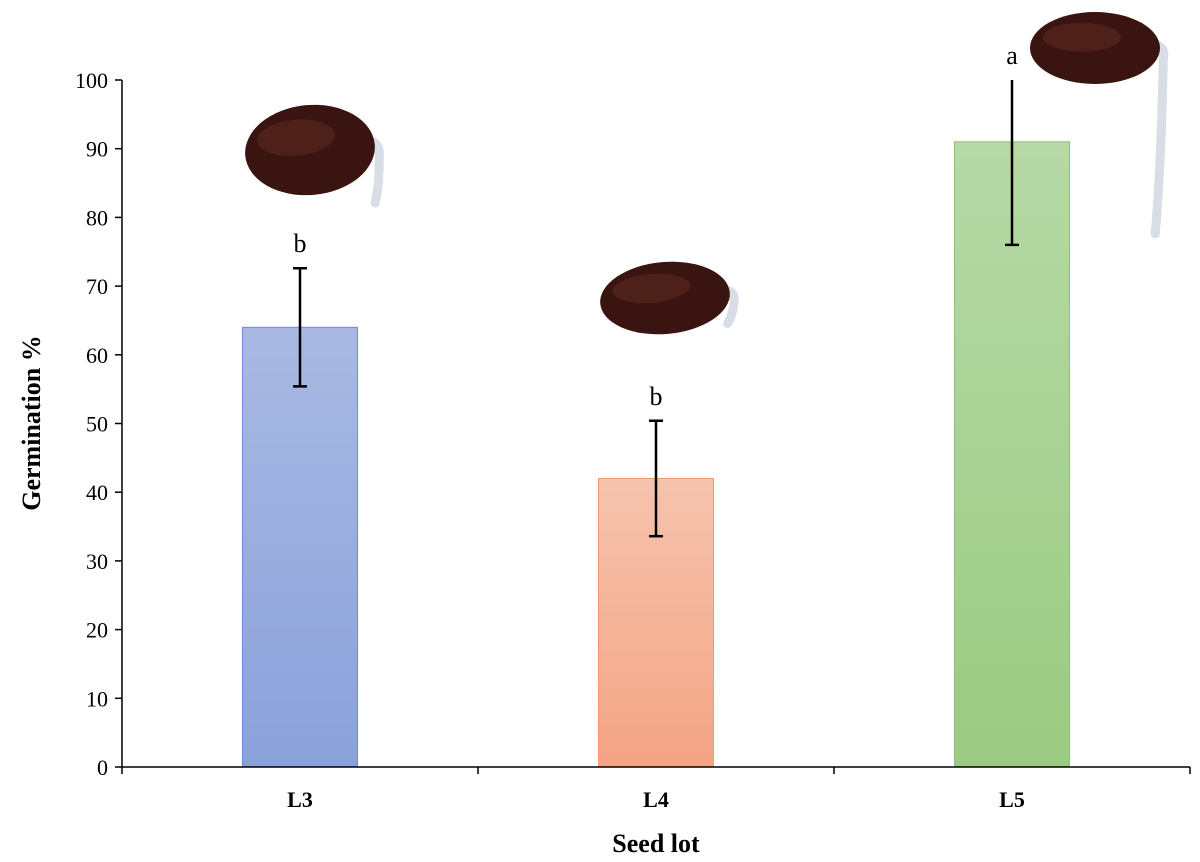 This screenshot has width=1200, height=862. I want to click on y-tick-label: 80, so click(97, 217).